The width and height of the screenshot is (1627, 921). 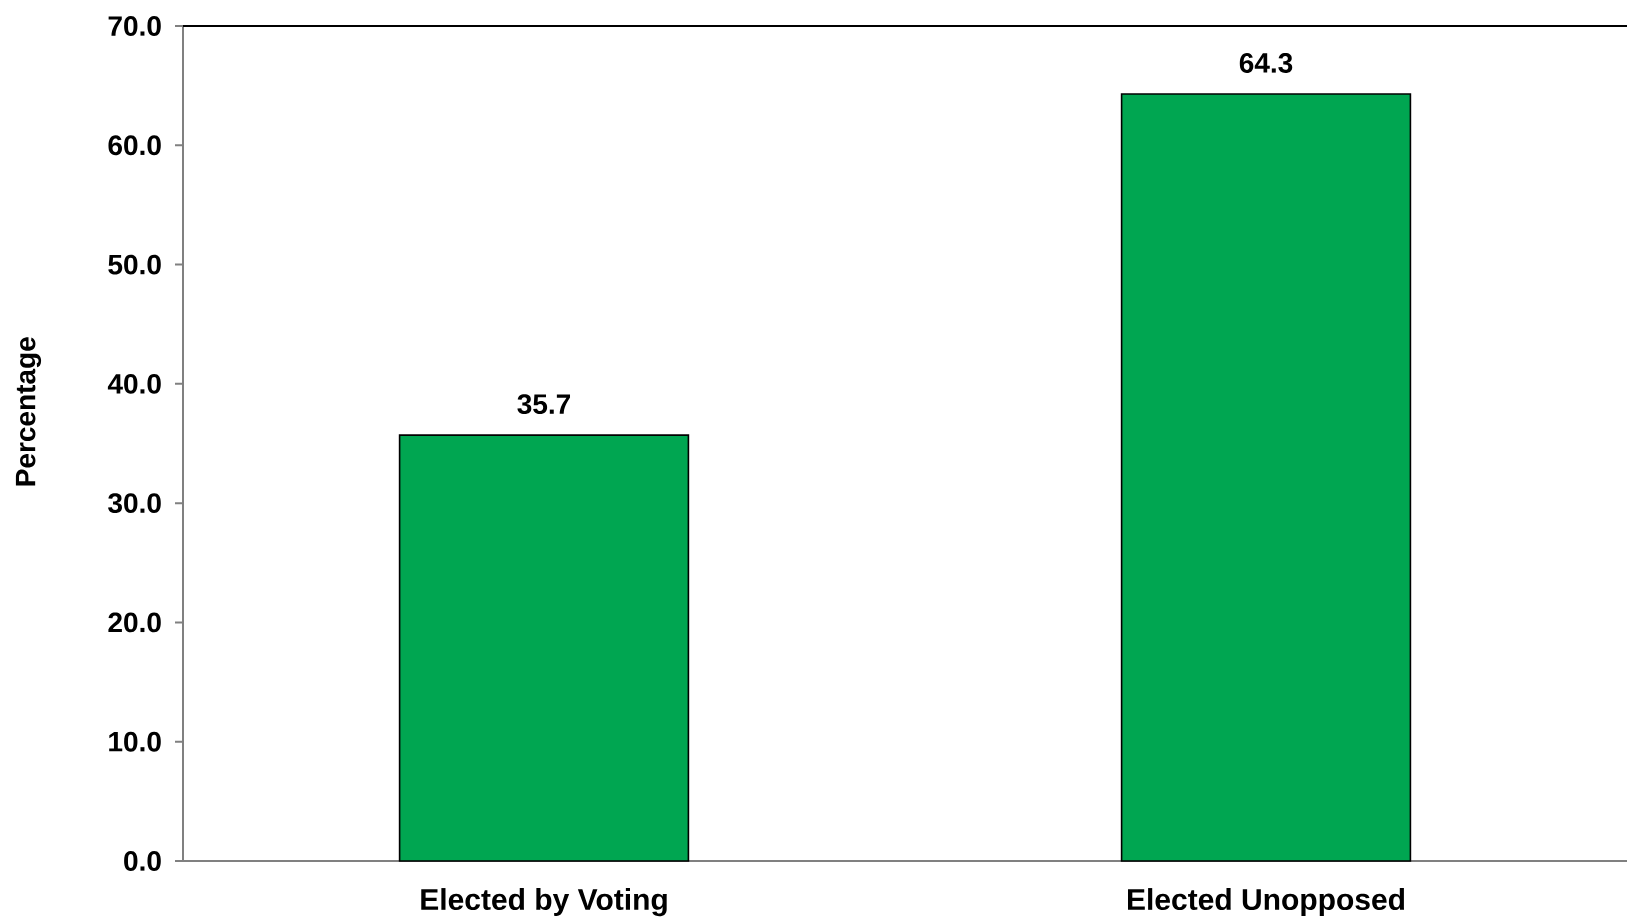 I want to click on x-tick-label: Elected by Voting, so click(x=544, y=902).